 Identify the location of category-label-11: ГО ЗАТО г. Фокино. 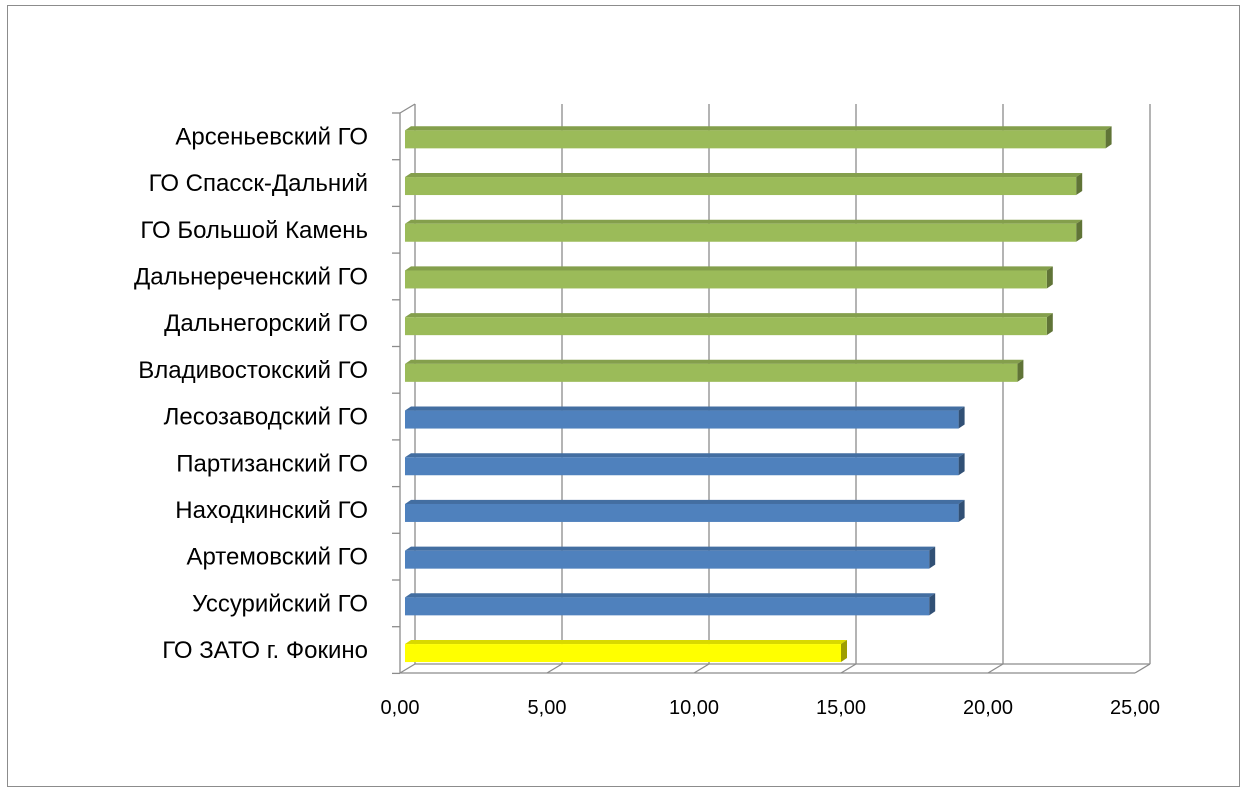
(265, 650).